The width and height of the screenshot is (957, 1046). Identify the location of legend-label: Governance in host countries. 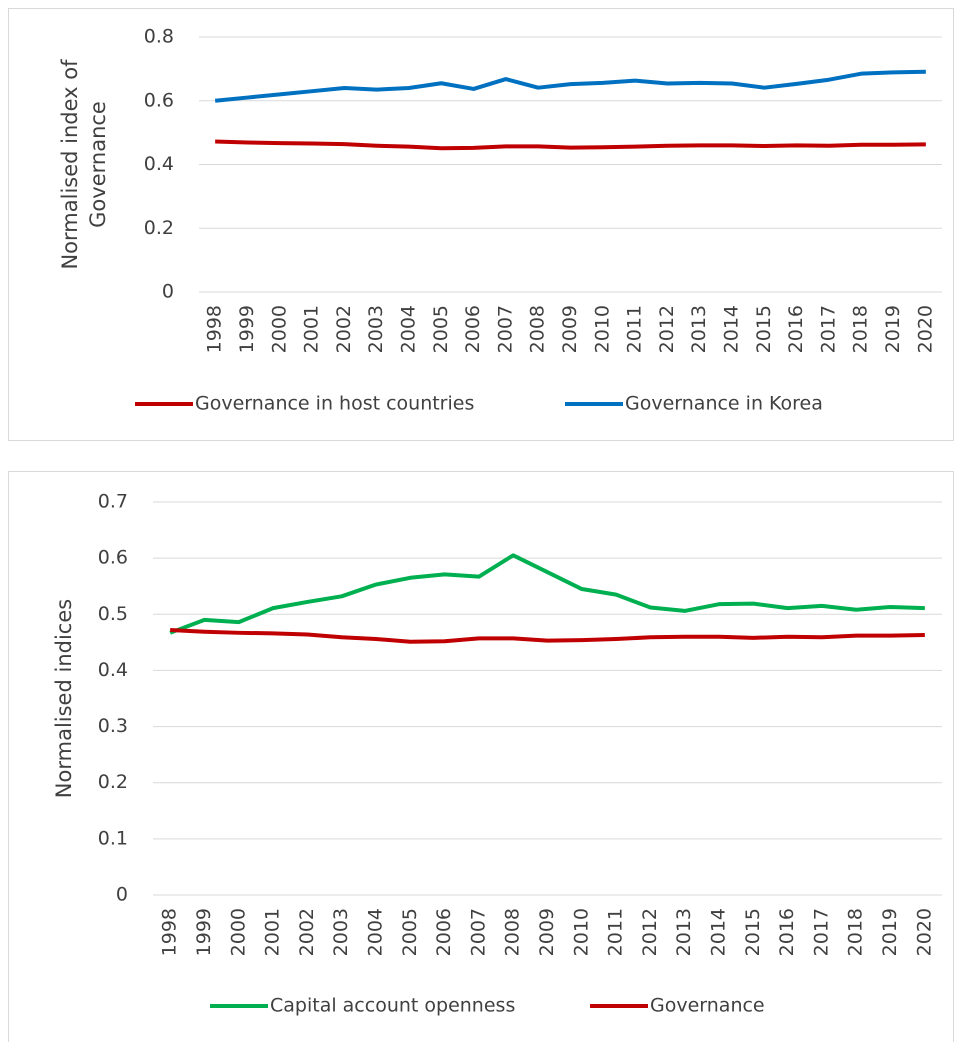
(334, 404).